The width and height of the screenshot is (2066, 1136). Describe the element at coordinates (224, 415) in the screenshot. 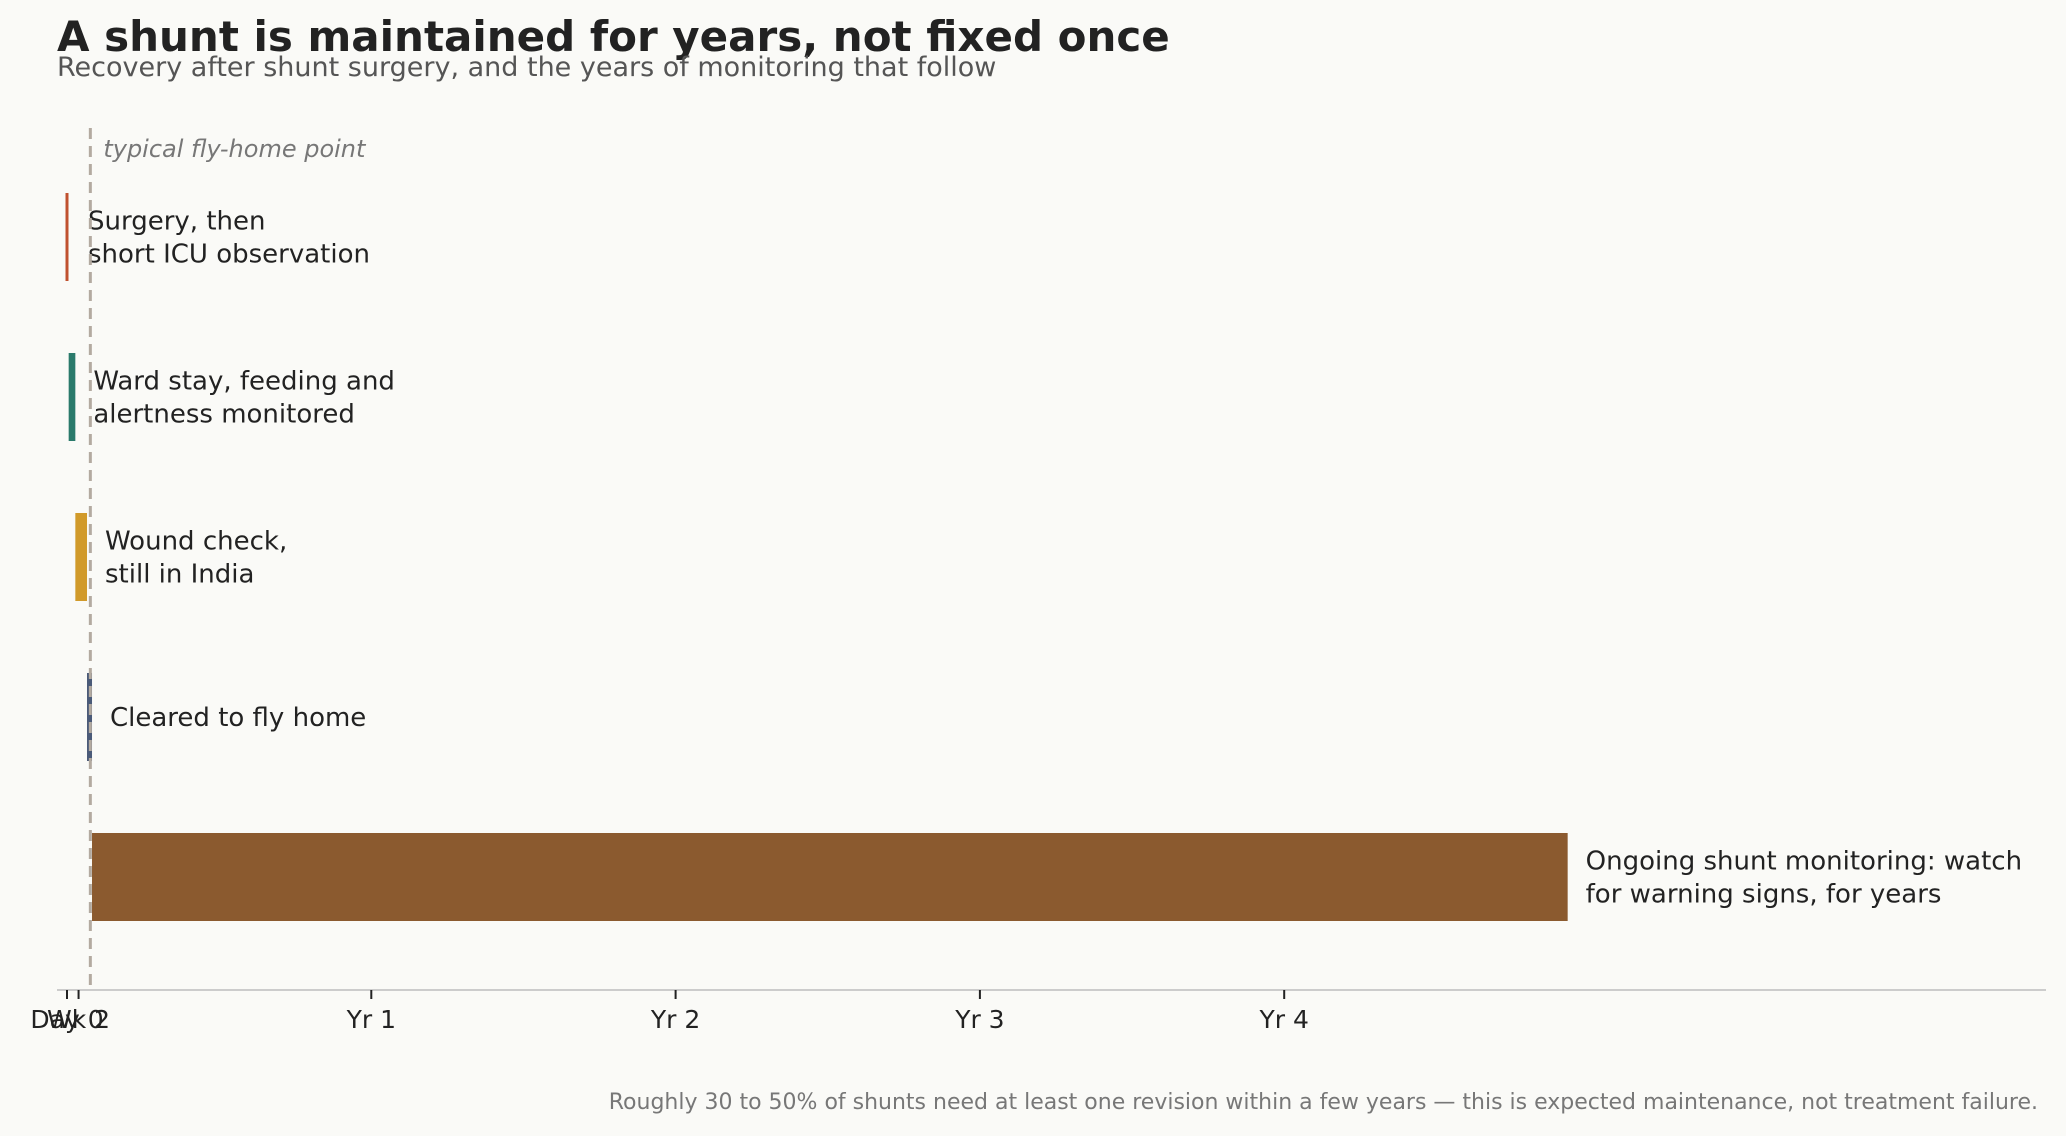

I see `phase-label-line: alertness monitored` at that location.